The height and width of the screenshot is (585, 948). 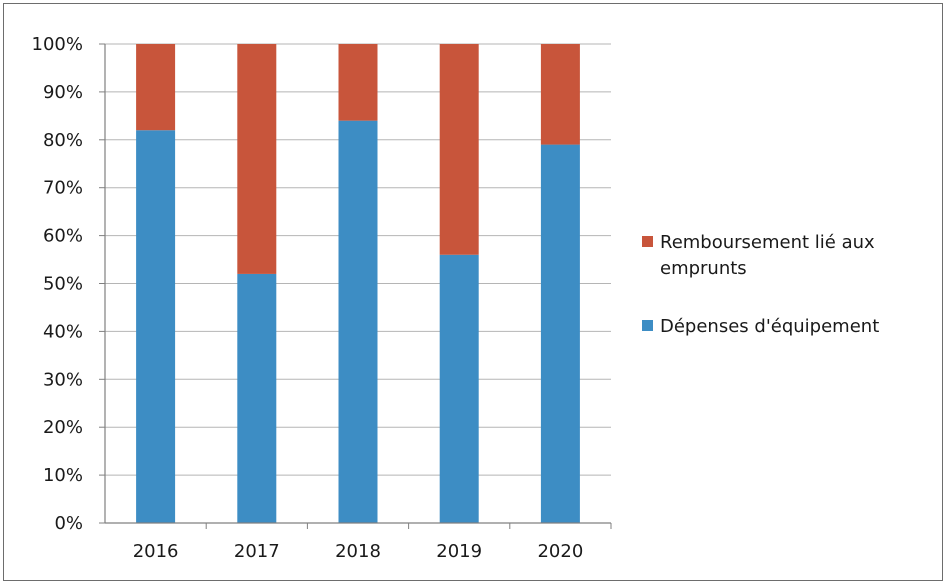 I want to click on y-tick-label: 90%, so click(x=63, y=92).